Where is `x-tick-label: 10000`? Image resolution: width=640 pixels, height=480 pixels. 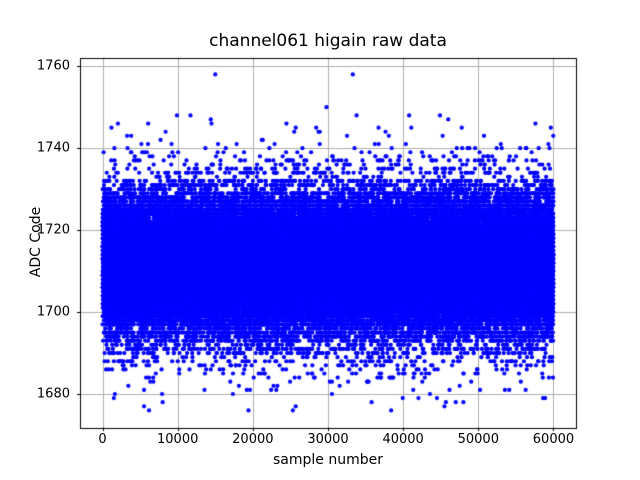
x-tick-label: 10000 is located at coordinates (178, 439).